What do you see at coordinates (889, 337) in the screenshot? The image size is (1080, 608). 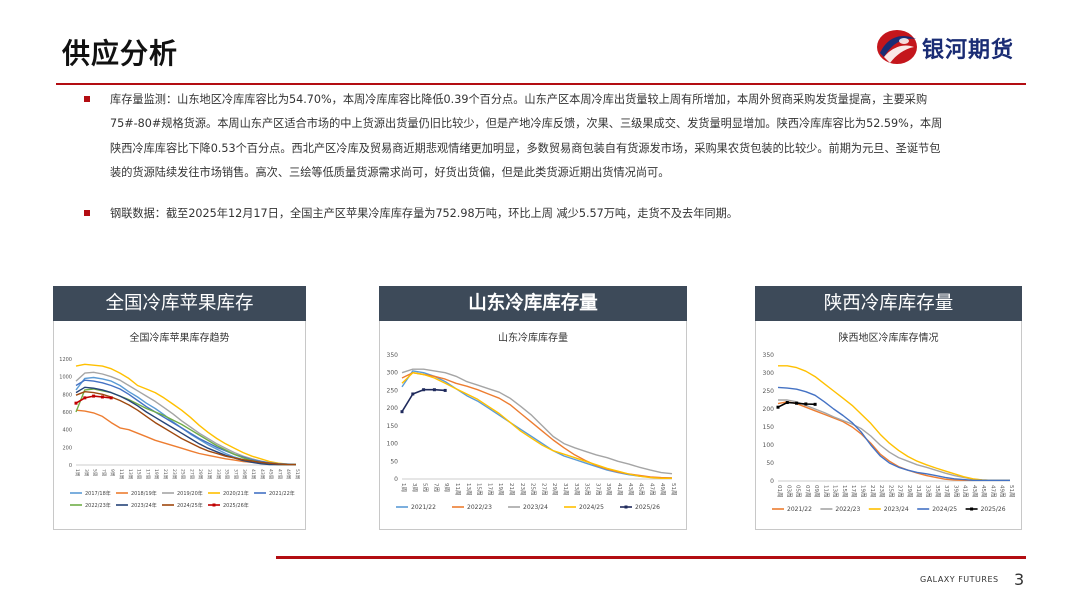 I see `chart-title: 陕西地区冷库库存情况` at bounding box center [889, 337].